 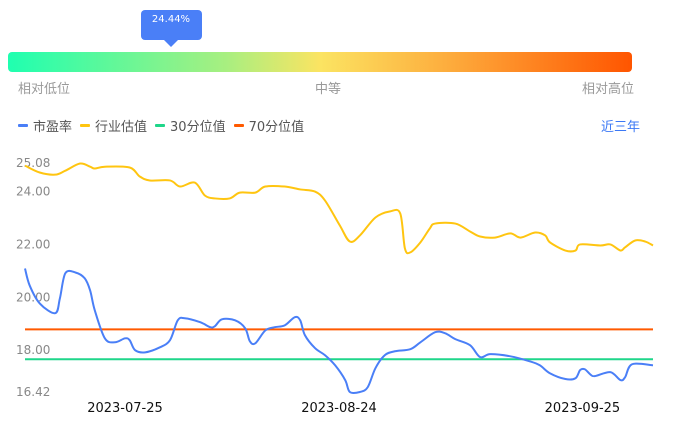 What do you see at coordinates (33, 244) in the screenshot?
I see `y-tick-label: 22.00` at bounding box center [33, 244].